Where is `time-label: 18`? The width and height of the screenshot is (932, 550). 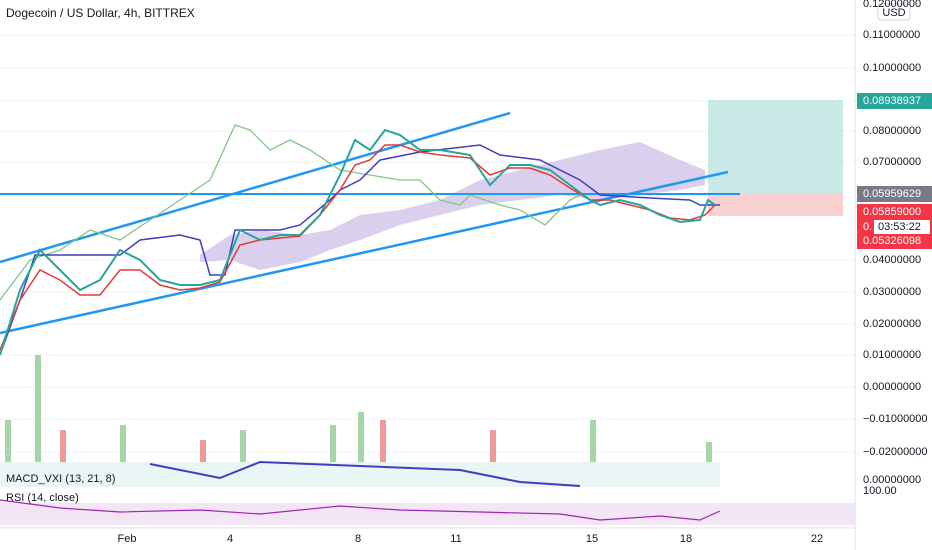
time-label: 18 is located at coordinates (686, 539).